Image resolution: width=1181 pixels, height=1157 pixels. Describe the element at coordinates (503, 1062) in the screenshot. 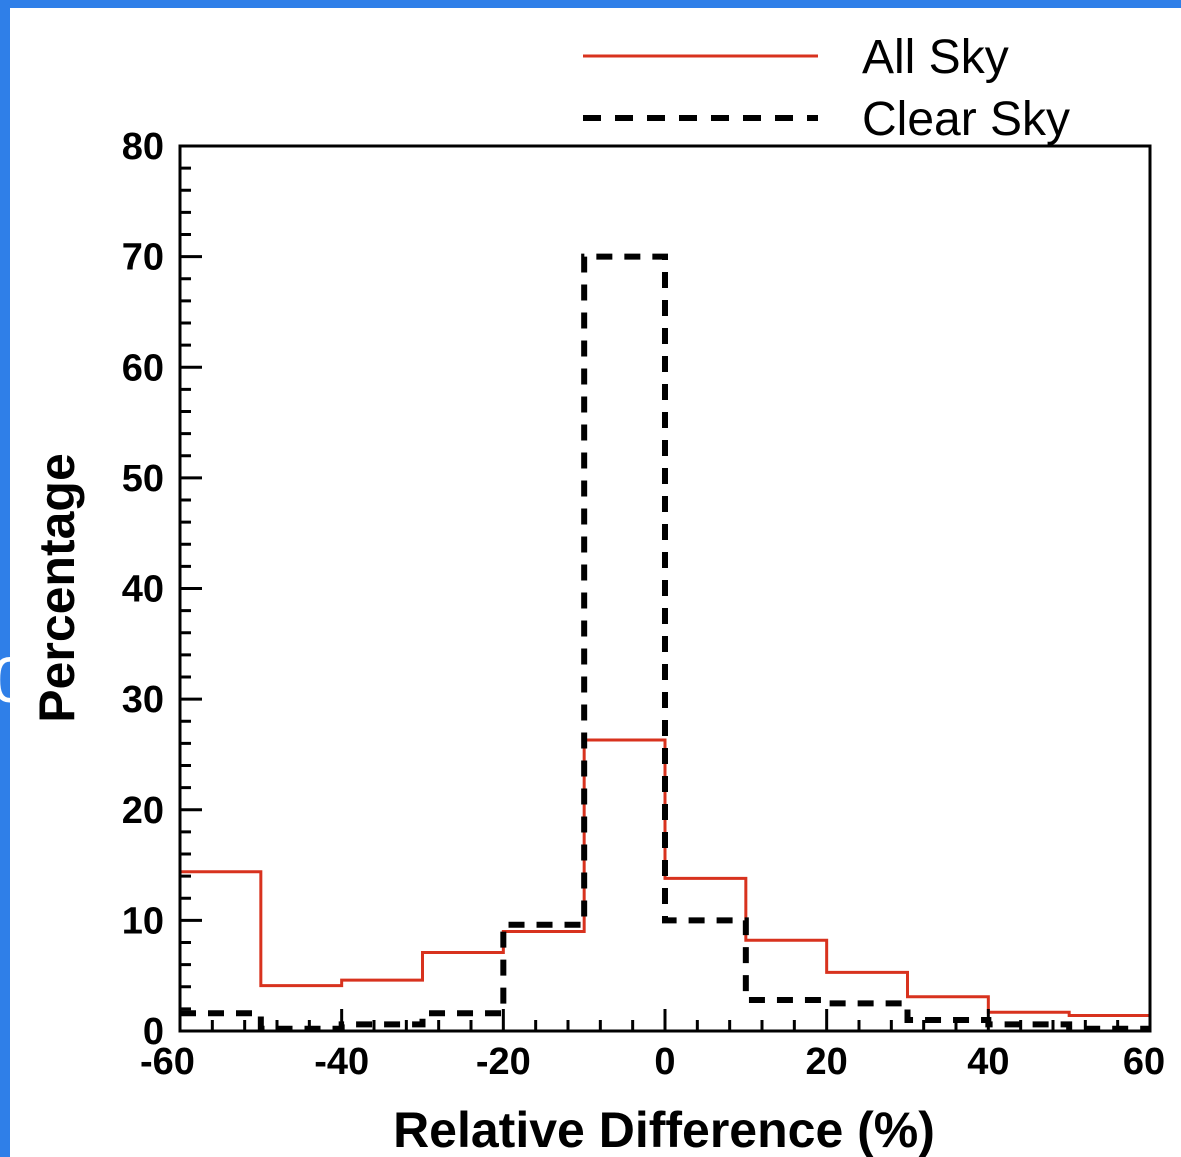

I see `x-tick-label: -20` at that location.